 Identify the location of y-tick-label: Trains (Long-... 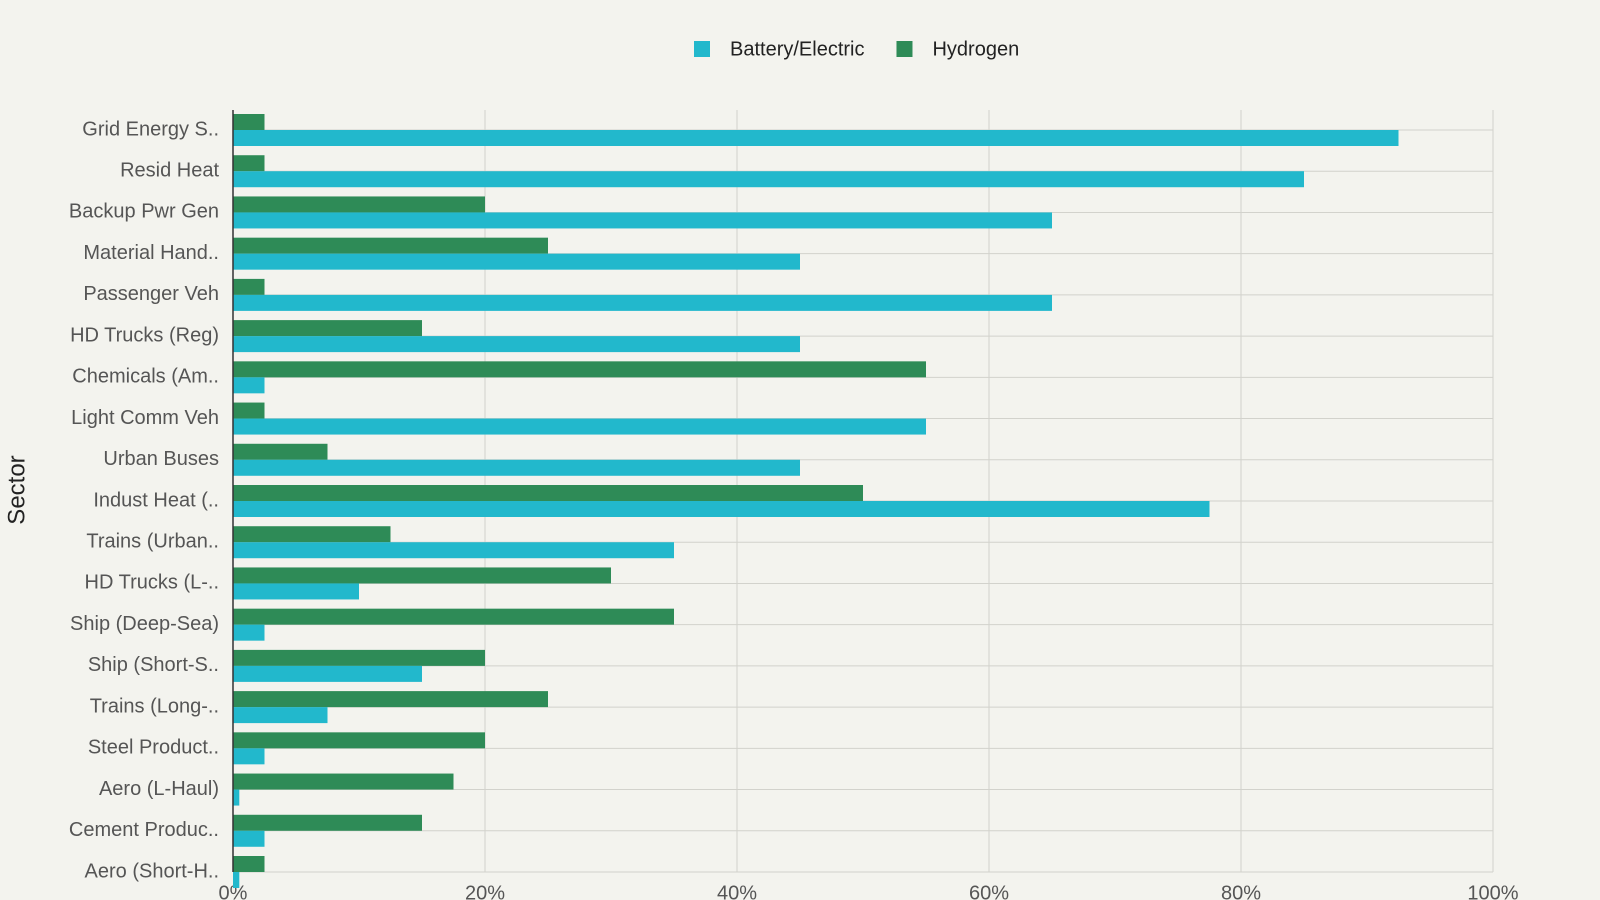
(154, 706).